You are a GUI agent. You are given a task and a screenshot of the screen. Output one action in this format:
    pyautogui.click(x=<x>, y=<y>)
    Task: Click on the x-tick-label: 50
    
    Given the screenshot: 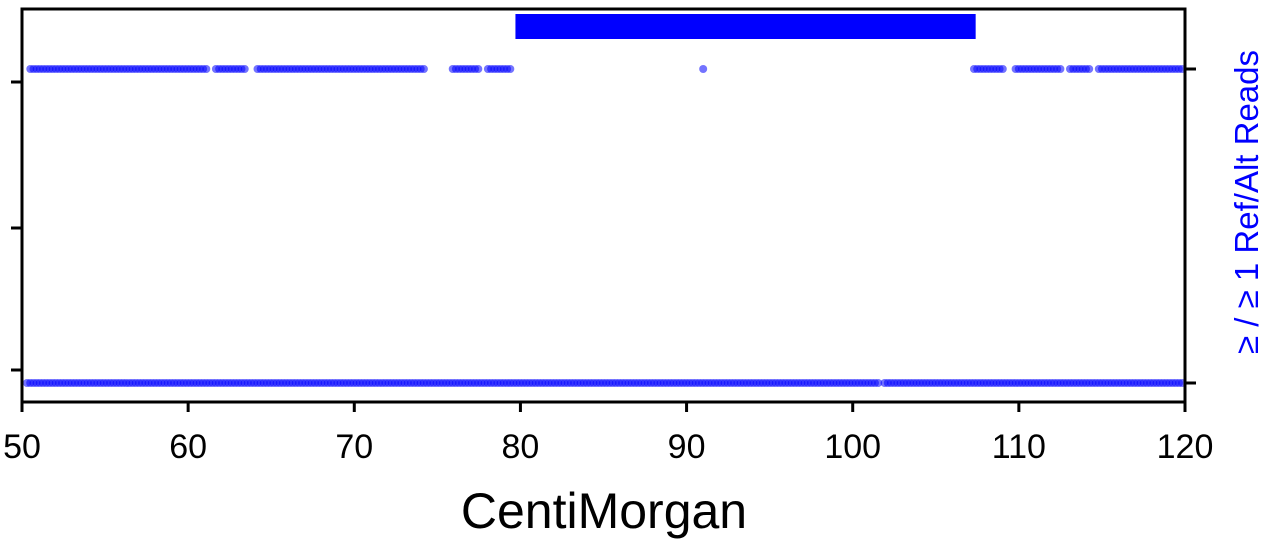 What is the action you would take?
    pyautogui.click(x=22, y=447)
    